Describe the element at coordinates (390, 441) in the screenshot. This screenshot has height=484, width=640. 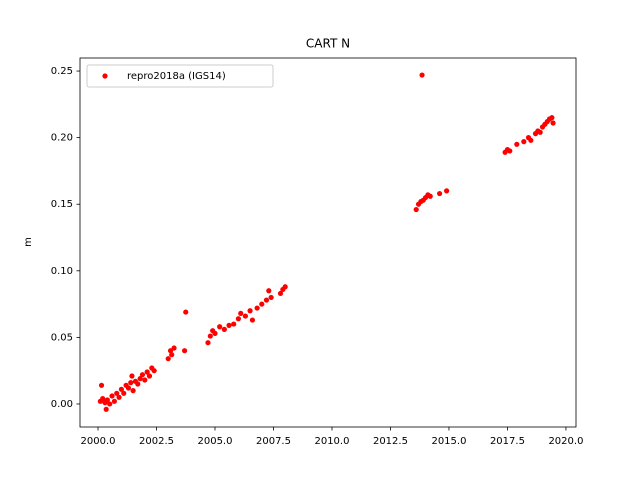
I see `x-tick-label: 2012.5` at that location.